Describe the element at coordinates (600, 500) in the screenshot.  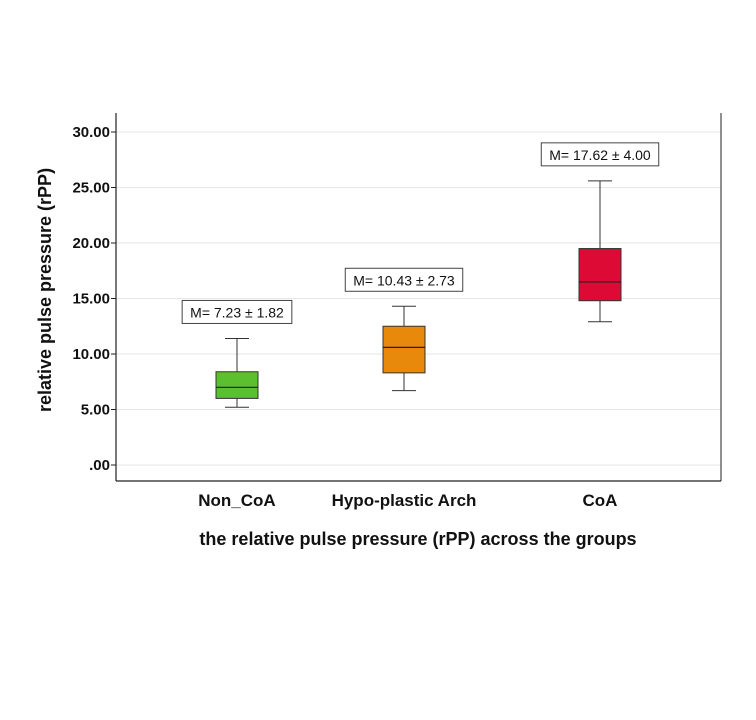
I see `category-label: CoA` at that location.